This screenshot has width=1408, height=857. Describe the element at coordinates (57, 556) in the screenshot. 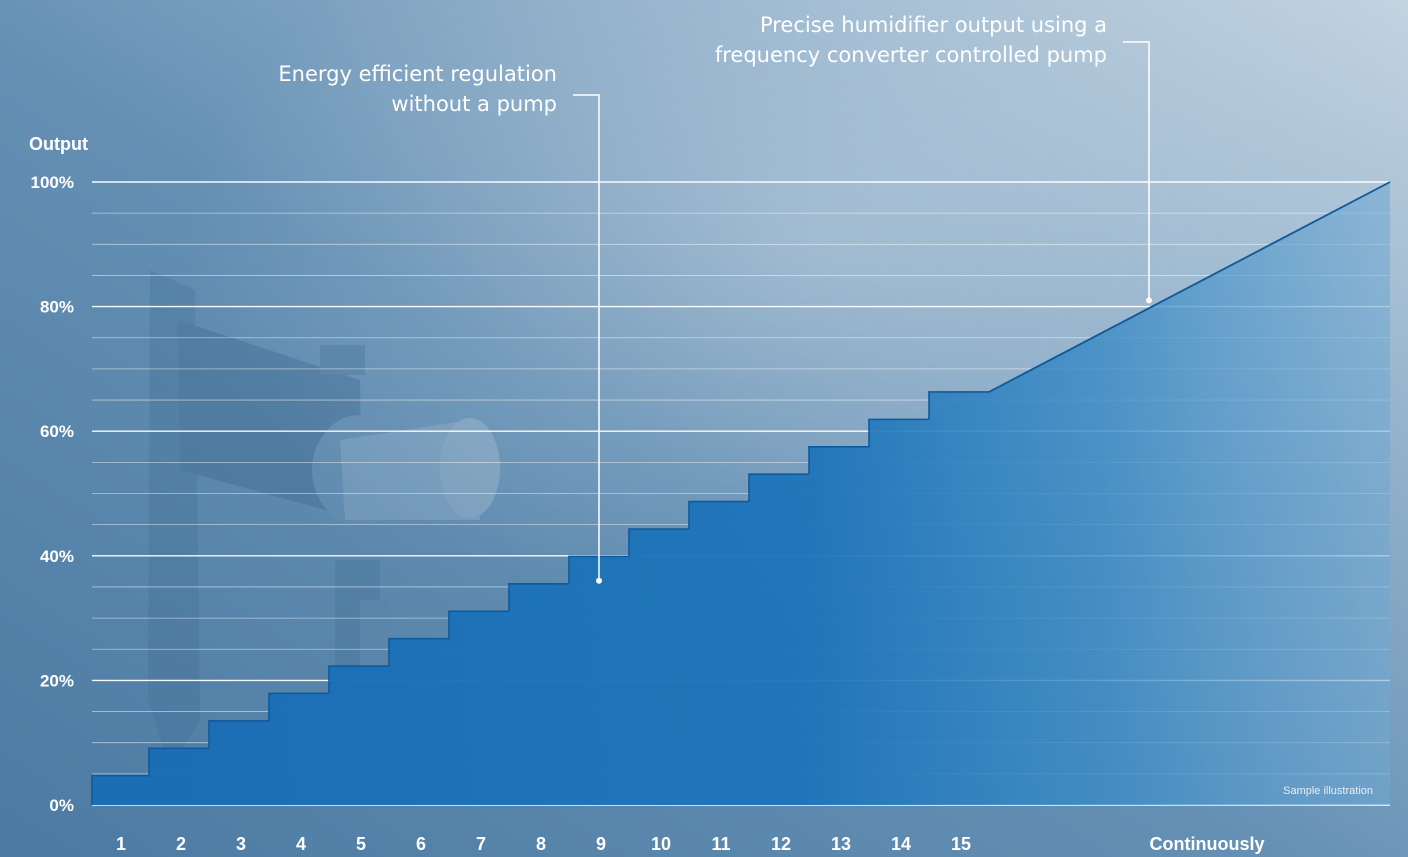

I see `y-tick-label: 40%` at that location.